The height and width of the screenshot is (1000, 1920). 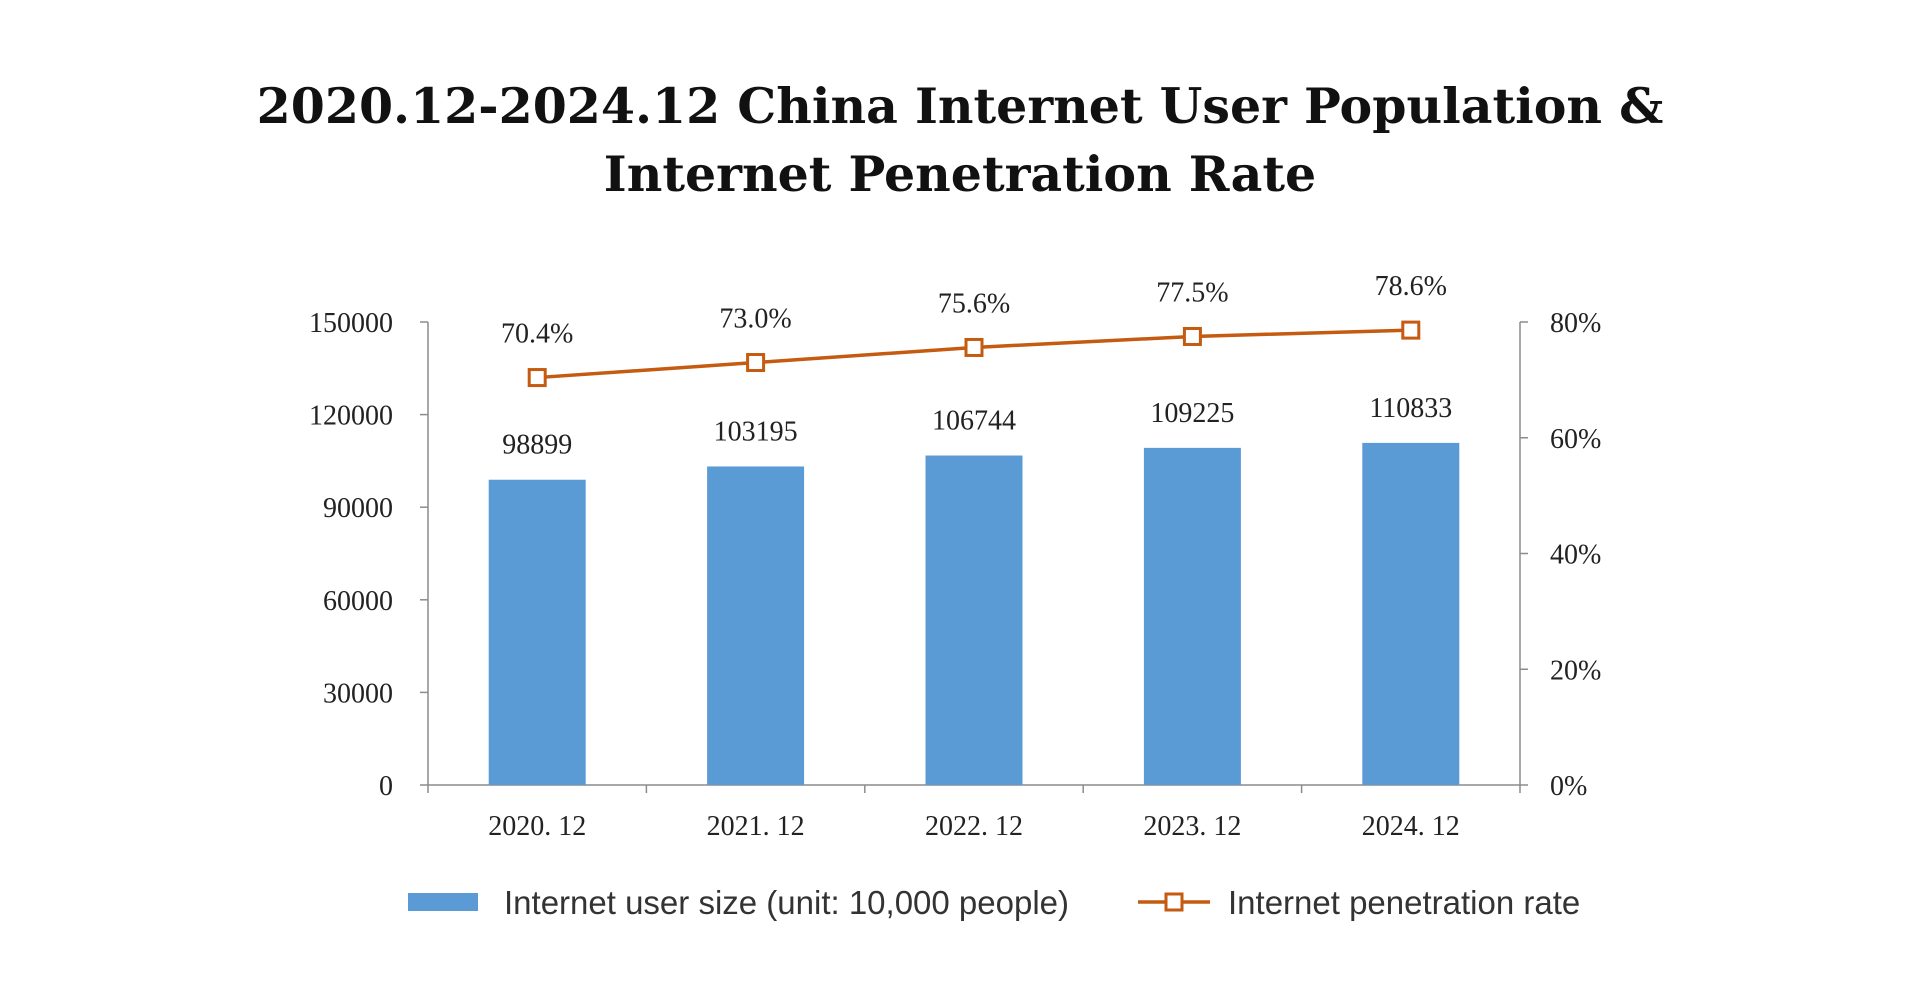 I want to click on line-data-label: 75.6%, so click(x=974, y=303).